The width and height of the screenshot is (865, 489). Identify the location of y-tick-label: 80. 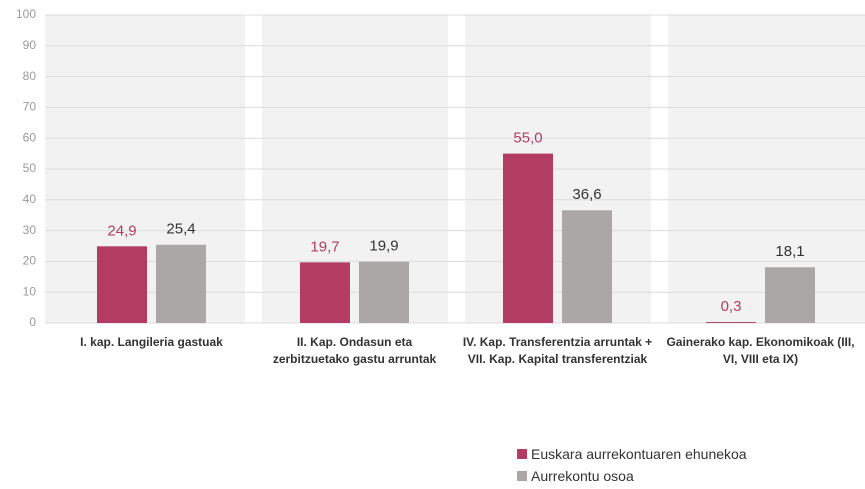
(30, 76).